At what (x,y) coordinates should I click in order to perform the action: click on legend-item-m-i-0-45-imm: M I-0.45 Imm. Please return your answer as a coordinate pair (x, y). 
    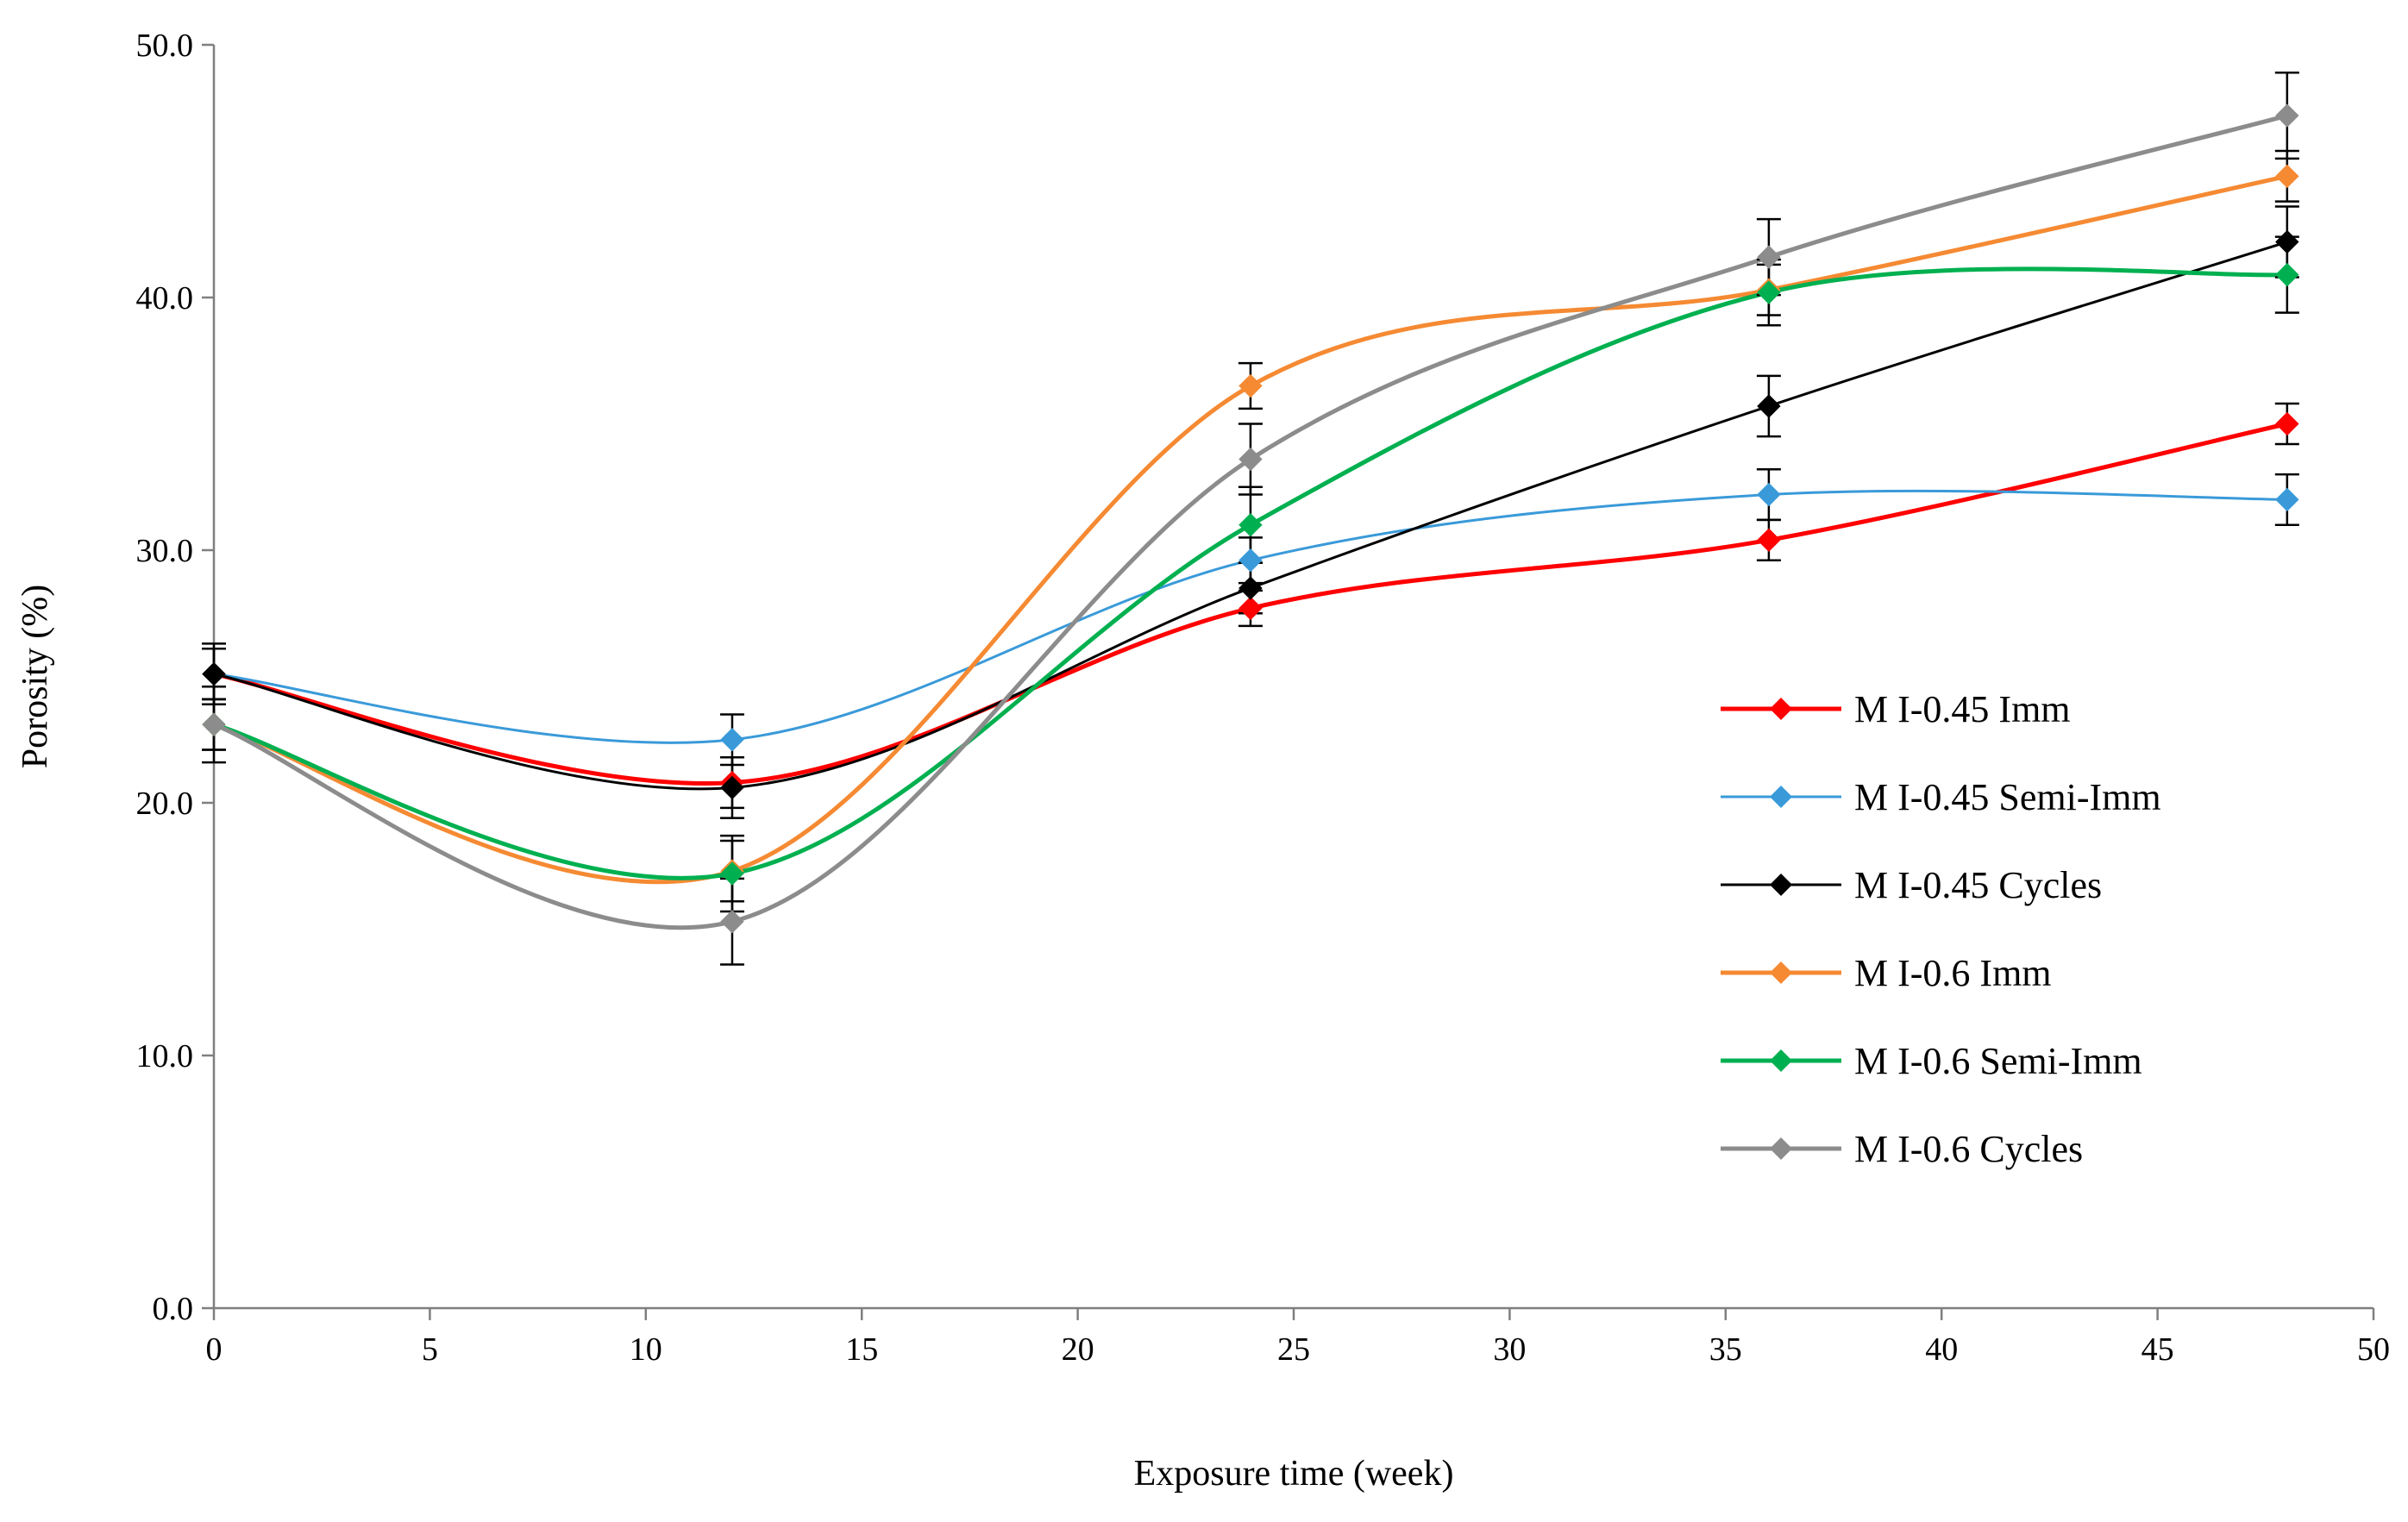
    Looking at the image, I should click on (1896, 709).